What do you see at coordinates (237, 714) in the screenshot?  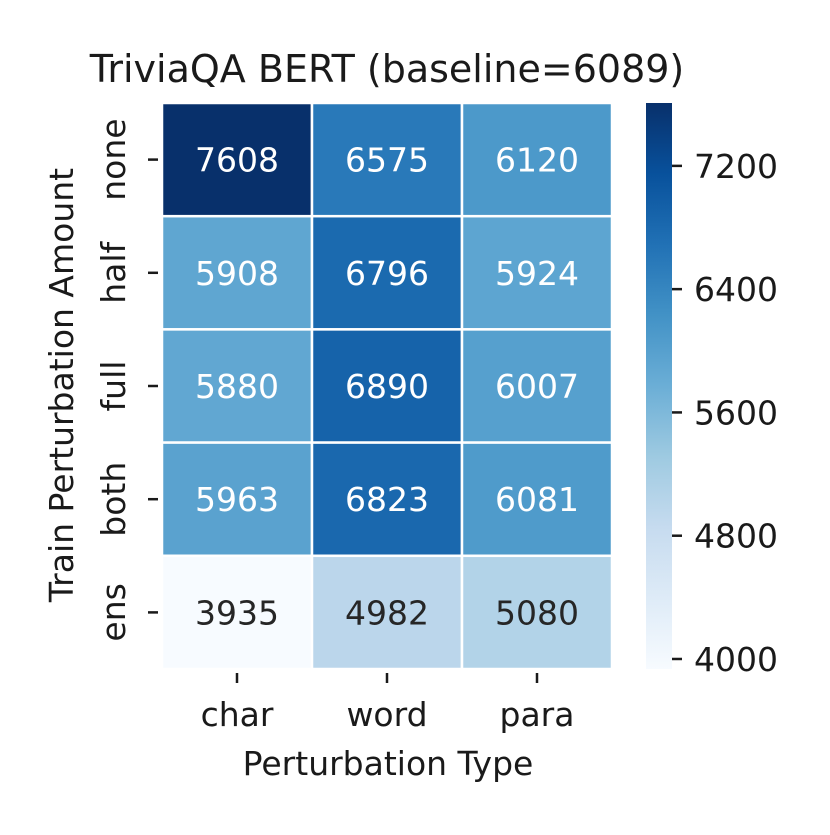 I see `x-tick-label: char` at bounding box center [237, 714].